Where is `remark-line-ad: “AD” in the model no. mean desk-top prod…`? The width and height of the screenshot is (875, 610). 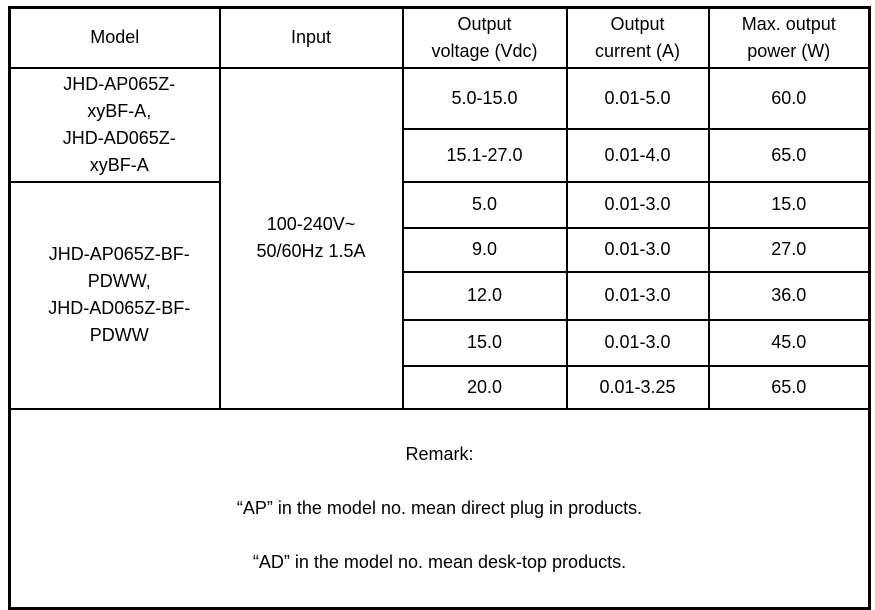
remark-line-ad: “AD” in the model no. mean desk-top prod… is located at coordinates (439, 561).